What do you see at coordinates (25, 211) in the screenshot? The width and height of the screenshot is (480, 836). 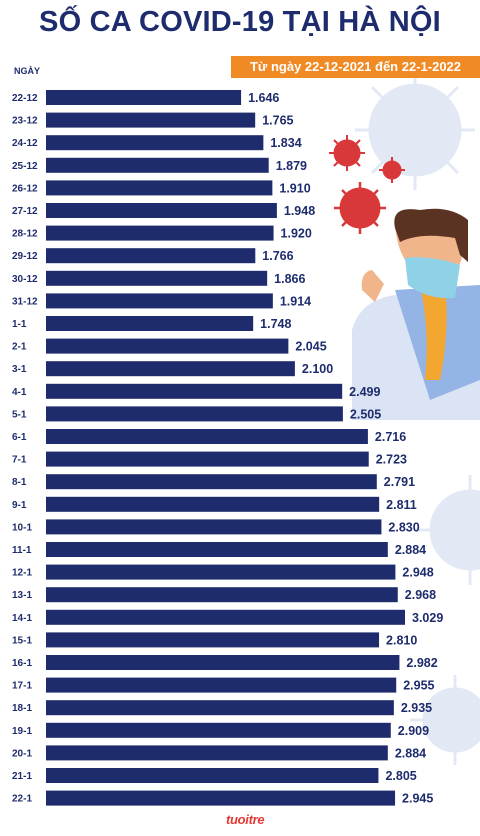 I see `category-label: 27-12` at bounding box center [25, 211].